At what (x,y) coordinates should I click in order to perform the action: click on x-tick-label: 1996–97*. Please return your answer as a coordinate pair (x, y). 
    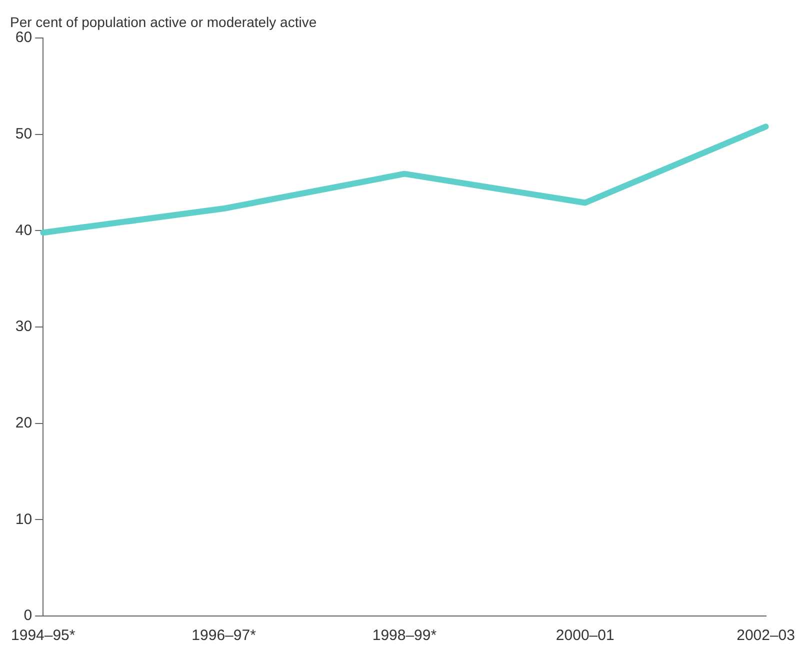
    Looking at the image, I should click on (224, 635).